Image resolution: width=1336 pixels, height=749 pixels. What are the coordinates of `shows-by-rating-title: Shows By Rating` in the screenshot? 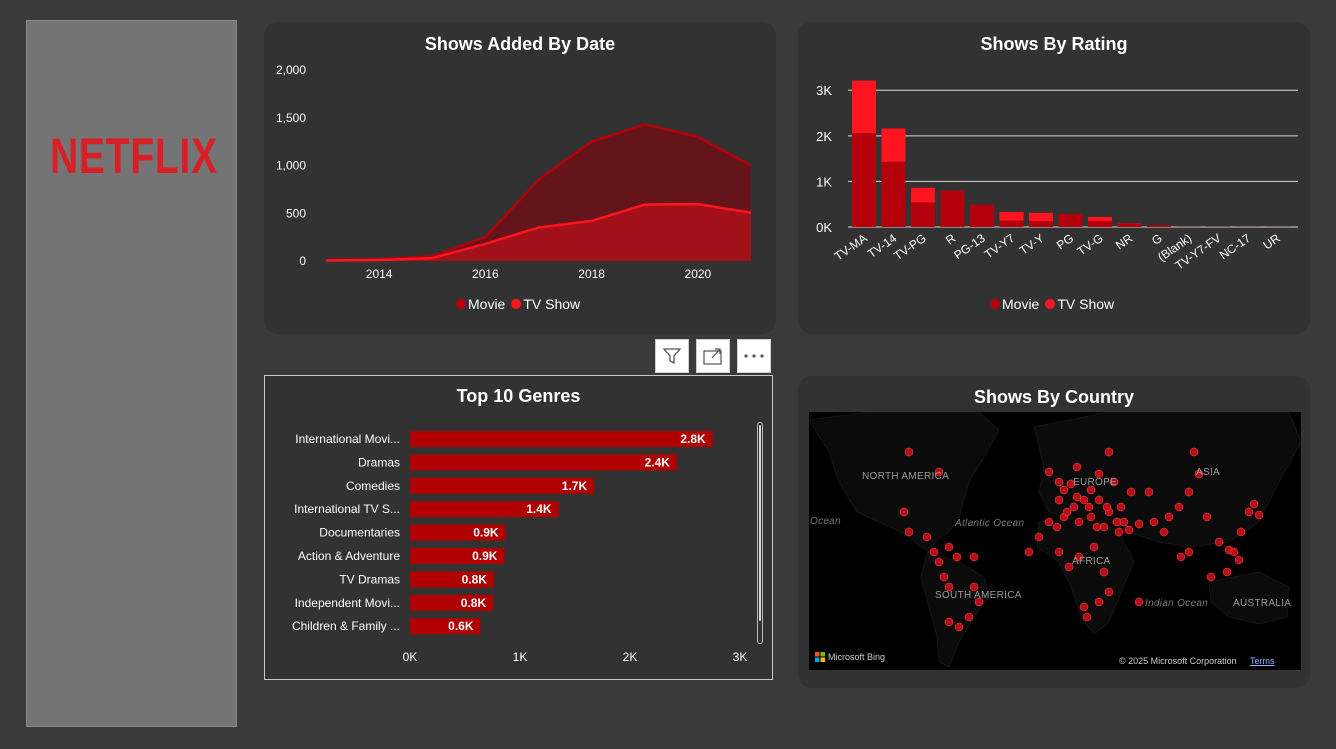 It's located at (1054, 44).